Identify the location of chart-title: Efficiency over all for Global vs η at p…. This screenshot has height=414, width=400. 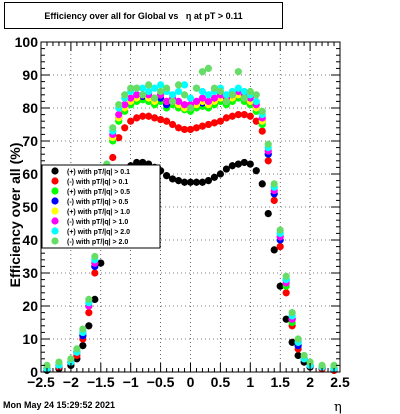
(143, 16).